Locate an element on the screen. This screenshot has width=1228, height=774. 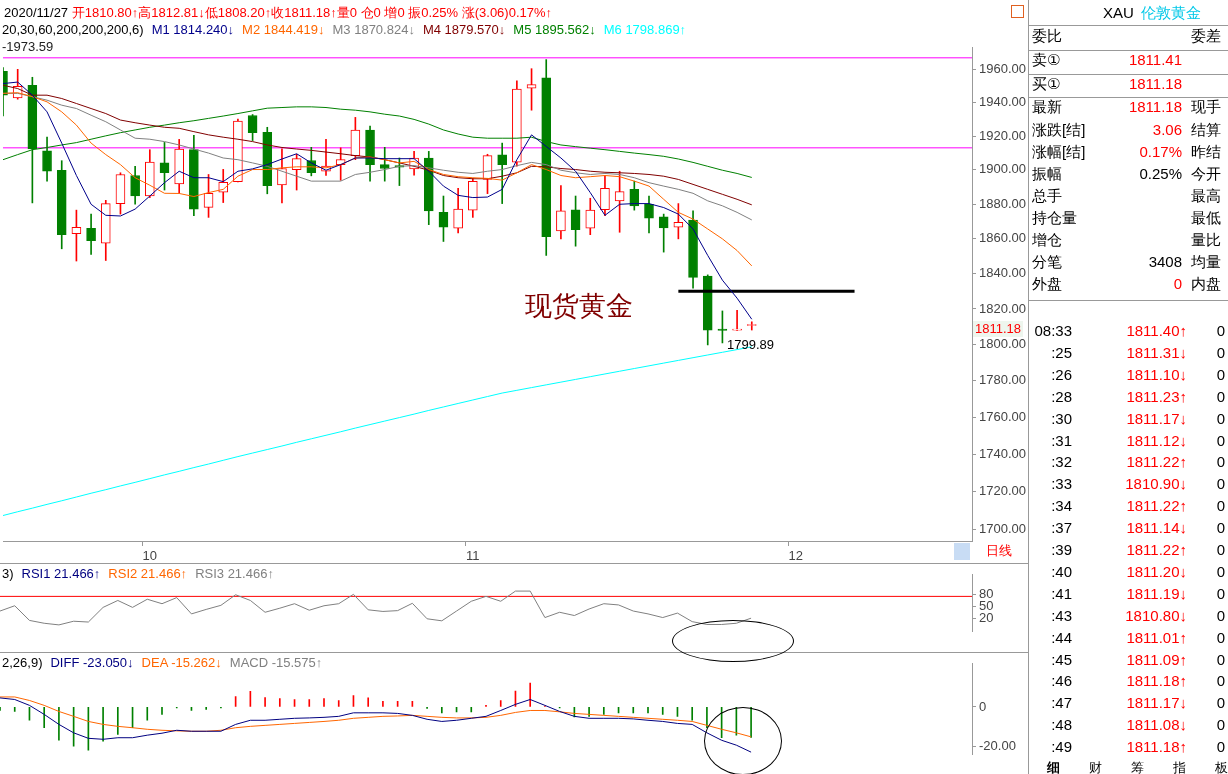
text: 3.06 is located at coordinates (1167, 129).